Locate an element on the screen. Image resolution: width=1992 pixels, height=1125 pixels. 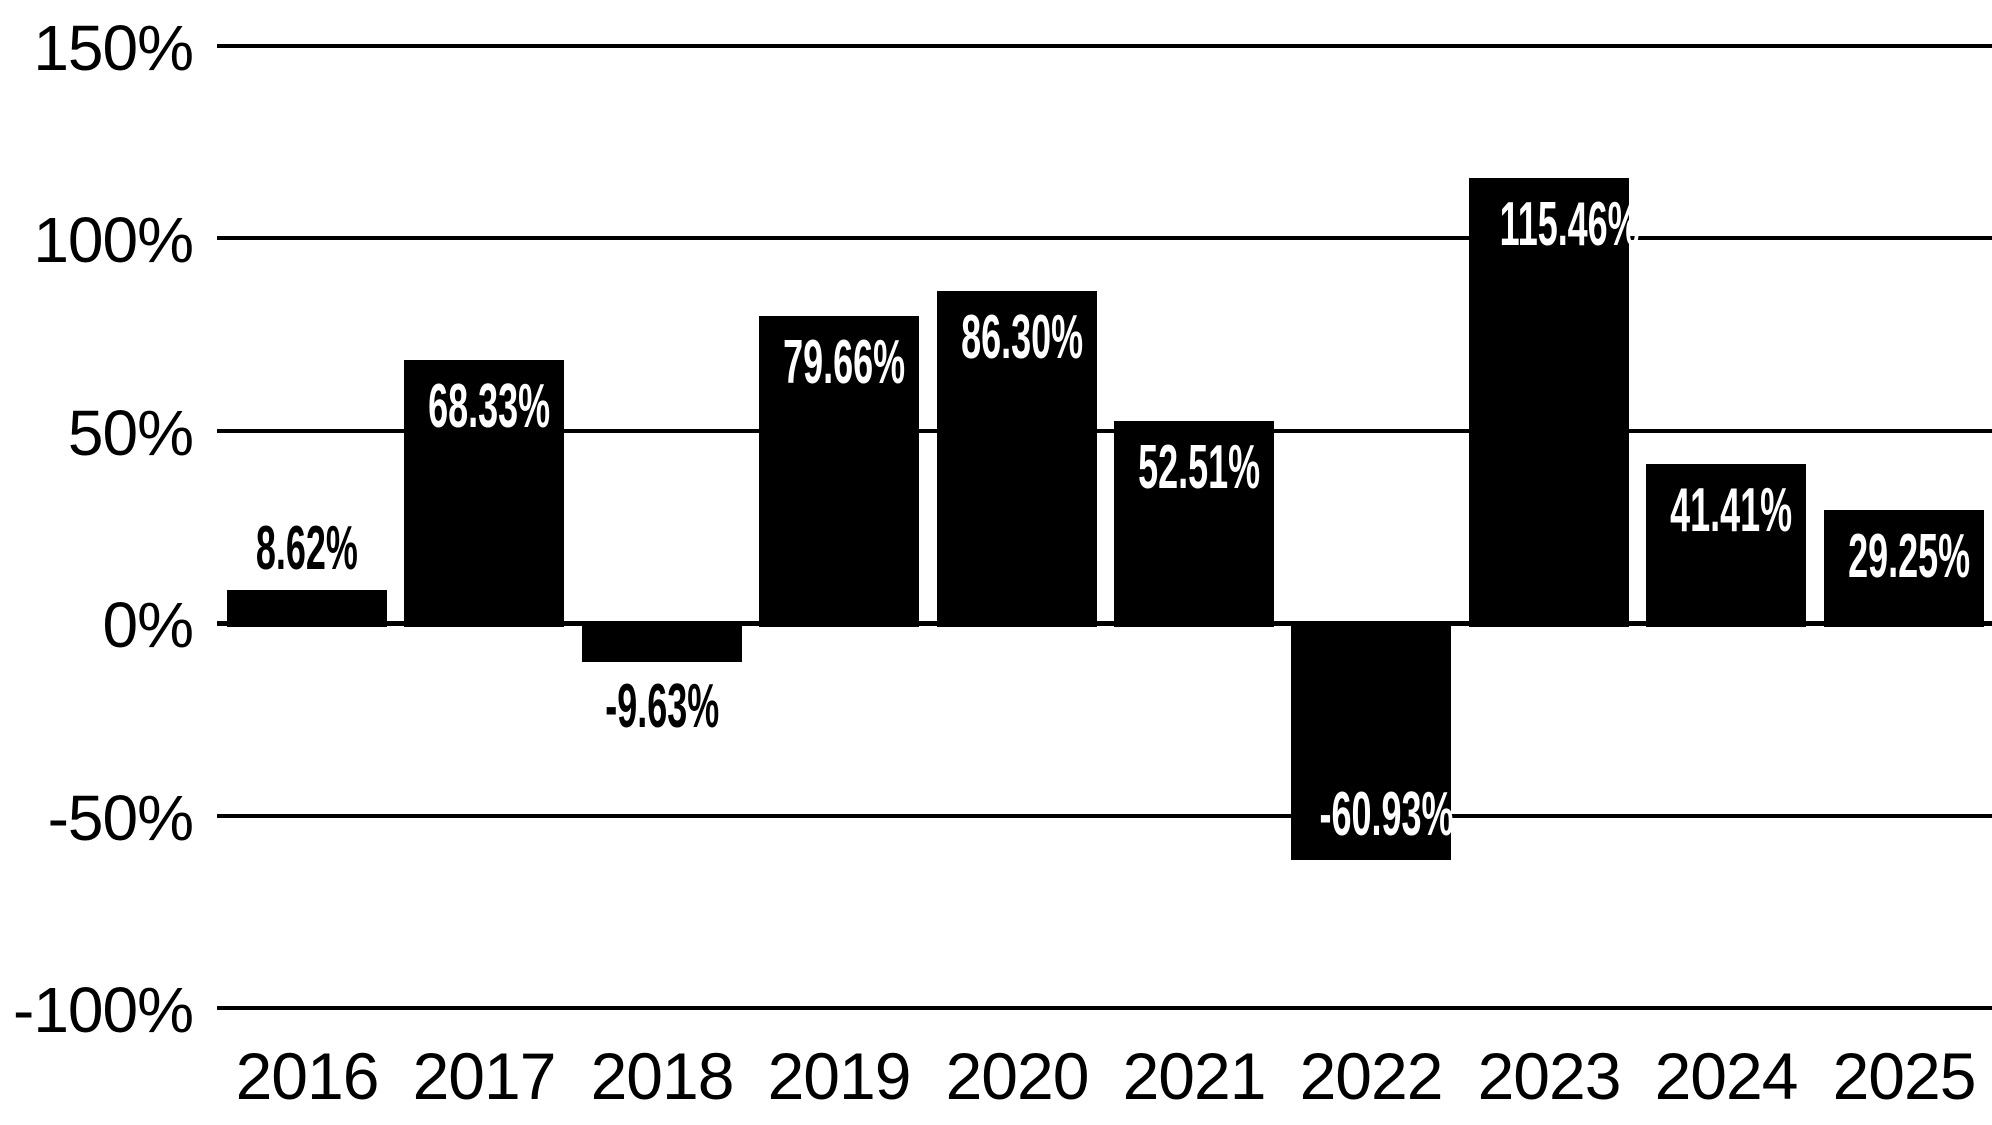
bar-value-label: -9.63% is located at coordinates (662, 707).